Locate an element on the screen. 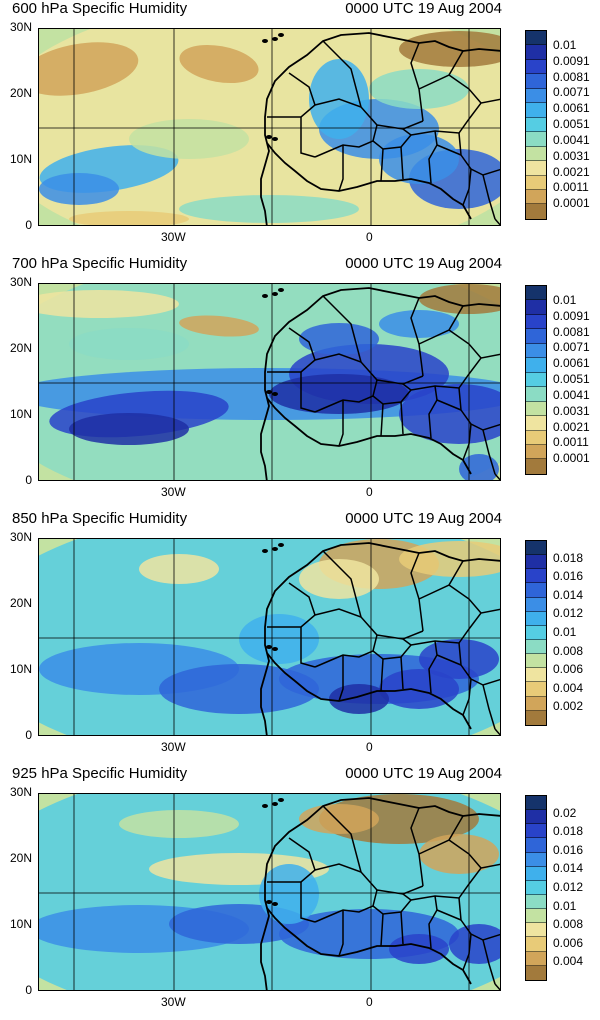  colorbar-label: 0.006 is located at coordinates (568, 942).